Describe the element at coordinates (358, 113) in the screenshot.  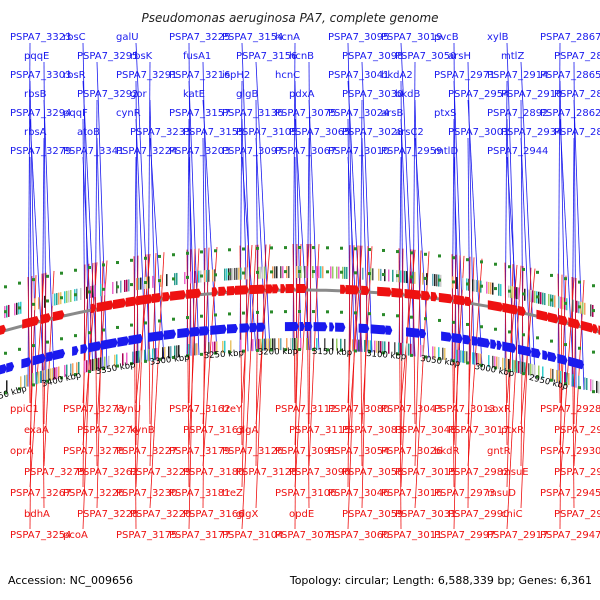
I see `forward-gene-label: PSPA7_3024` at that location.